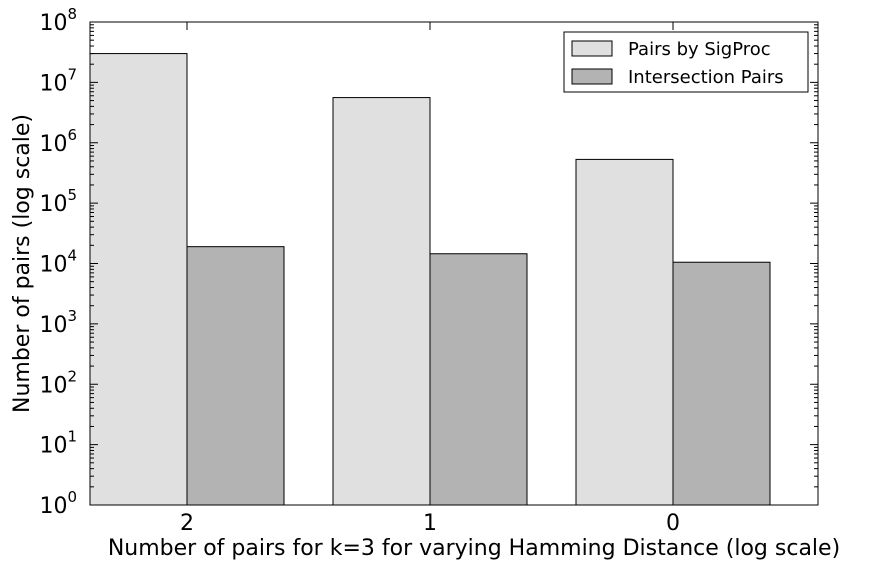 The image size is (875, 566). I want to click on y-tick-label: 10¹, so click(58, 443).